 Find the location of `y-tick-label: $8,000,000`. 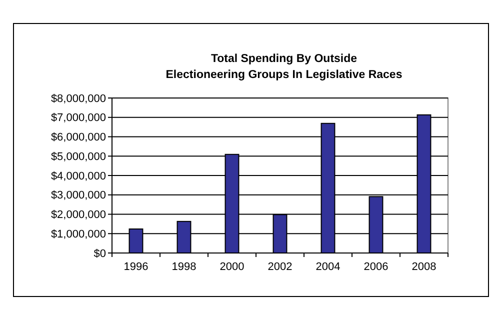

y-tick-label: $8,000,000 is located at coordinates (78, 98).